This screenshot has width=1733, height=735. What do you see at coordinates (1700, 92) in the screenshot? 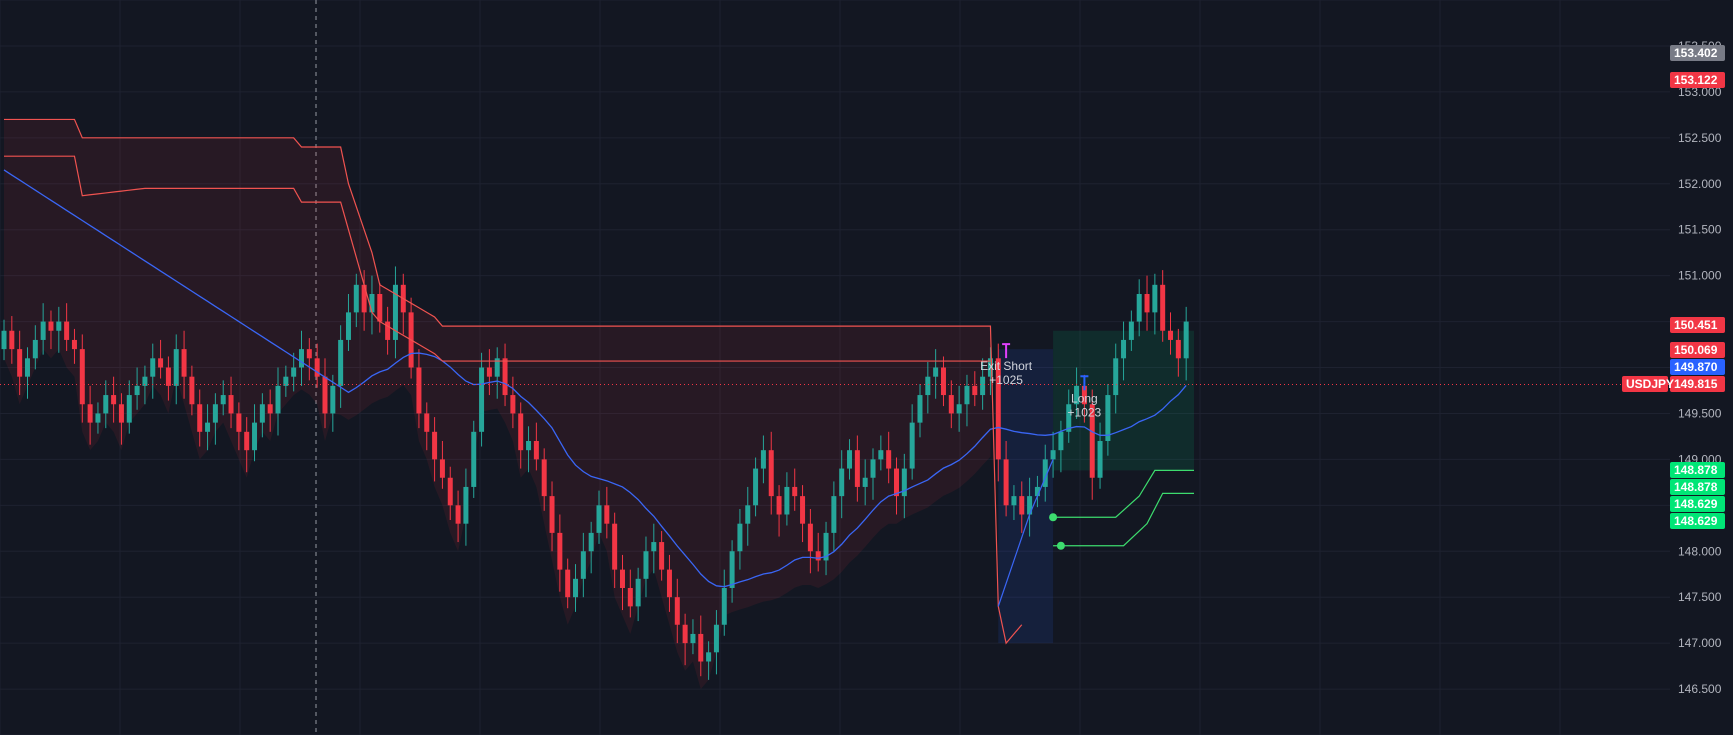
I see `price-tick-label: 153.000` at bounding box center [1700, 92].